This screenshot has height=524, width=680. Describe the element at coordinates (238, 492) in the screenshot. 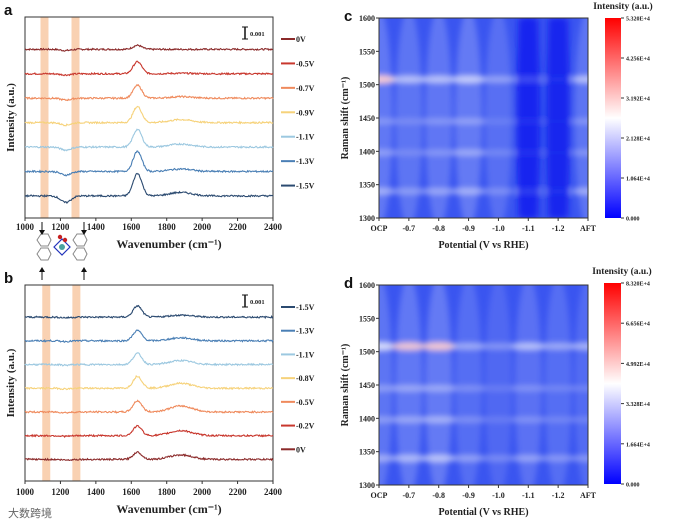

I see `x-tick-label: 2200` at that location.